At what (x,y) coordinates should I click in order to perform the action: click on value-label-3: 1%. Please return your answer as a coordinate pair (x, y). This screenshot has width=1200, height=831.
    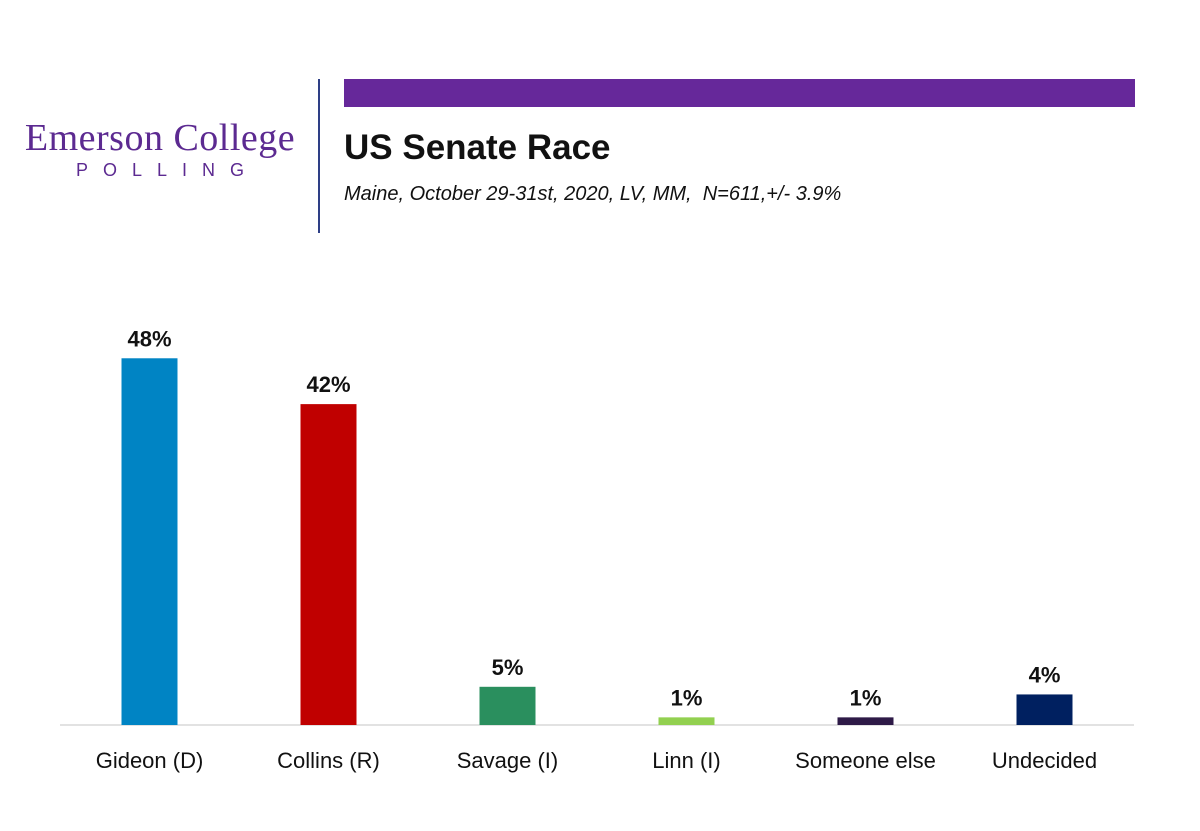
    Looking at the image, I should click on (687, 697).